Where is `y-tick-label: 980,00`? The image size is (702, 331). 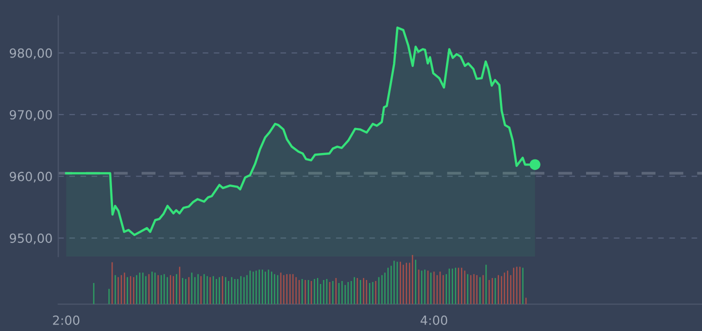
y-tick-label: 980,00 is located at coordinates (31, 54).